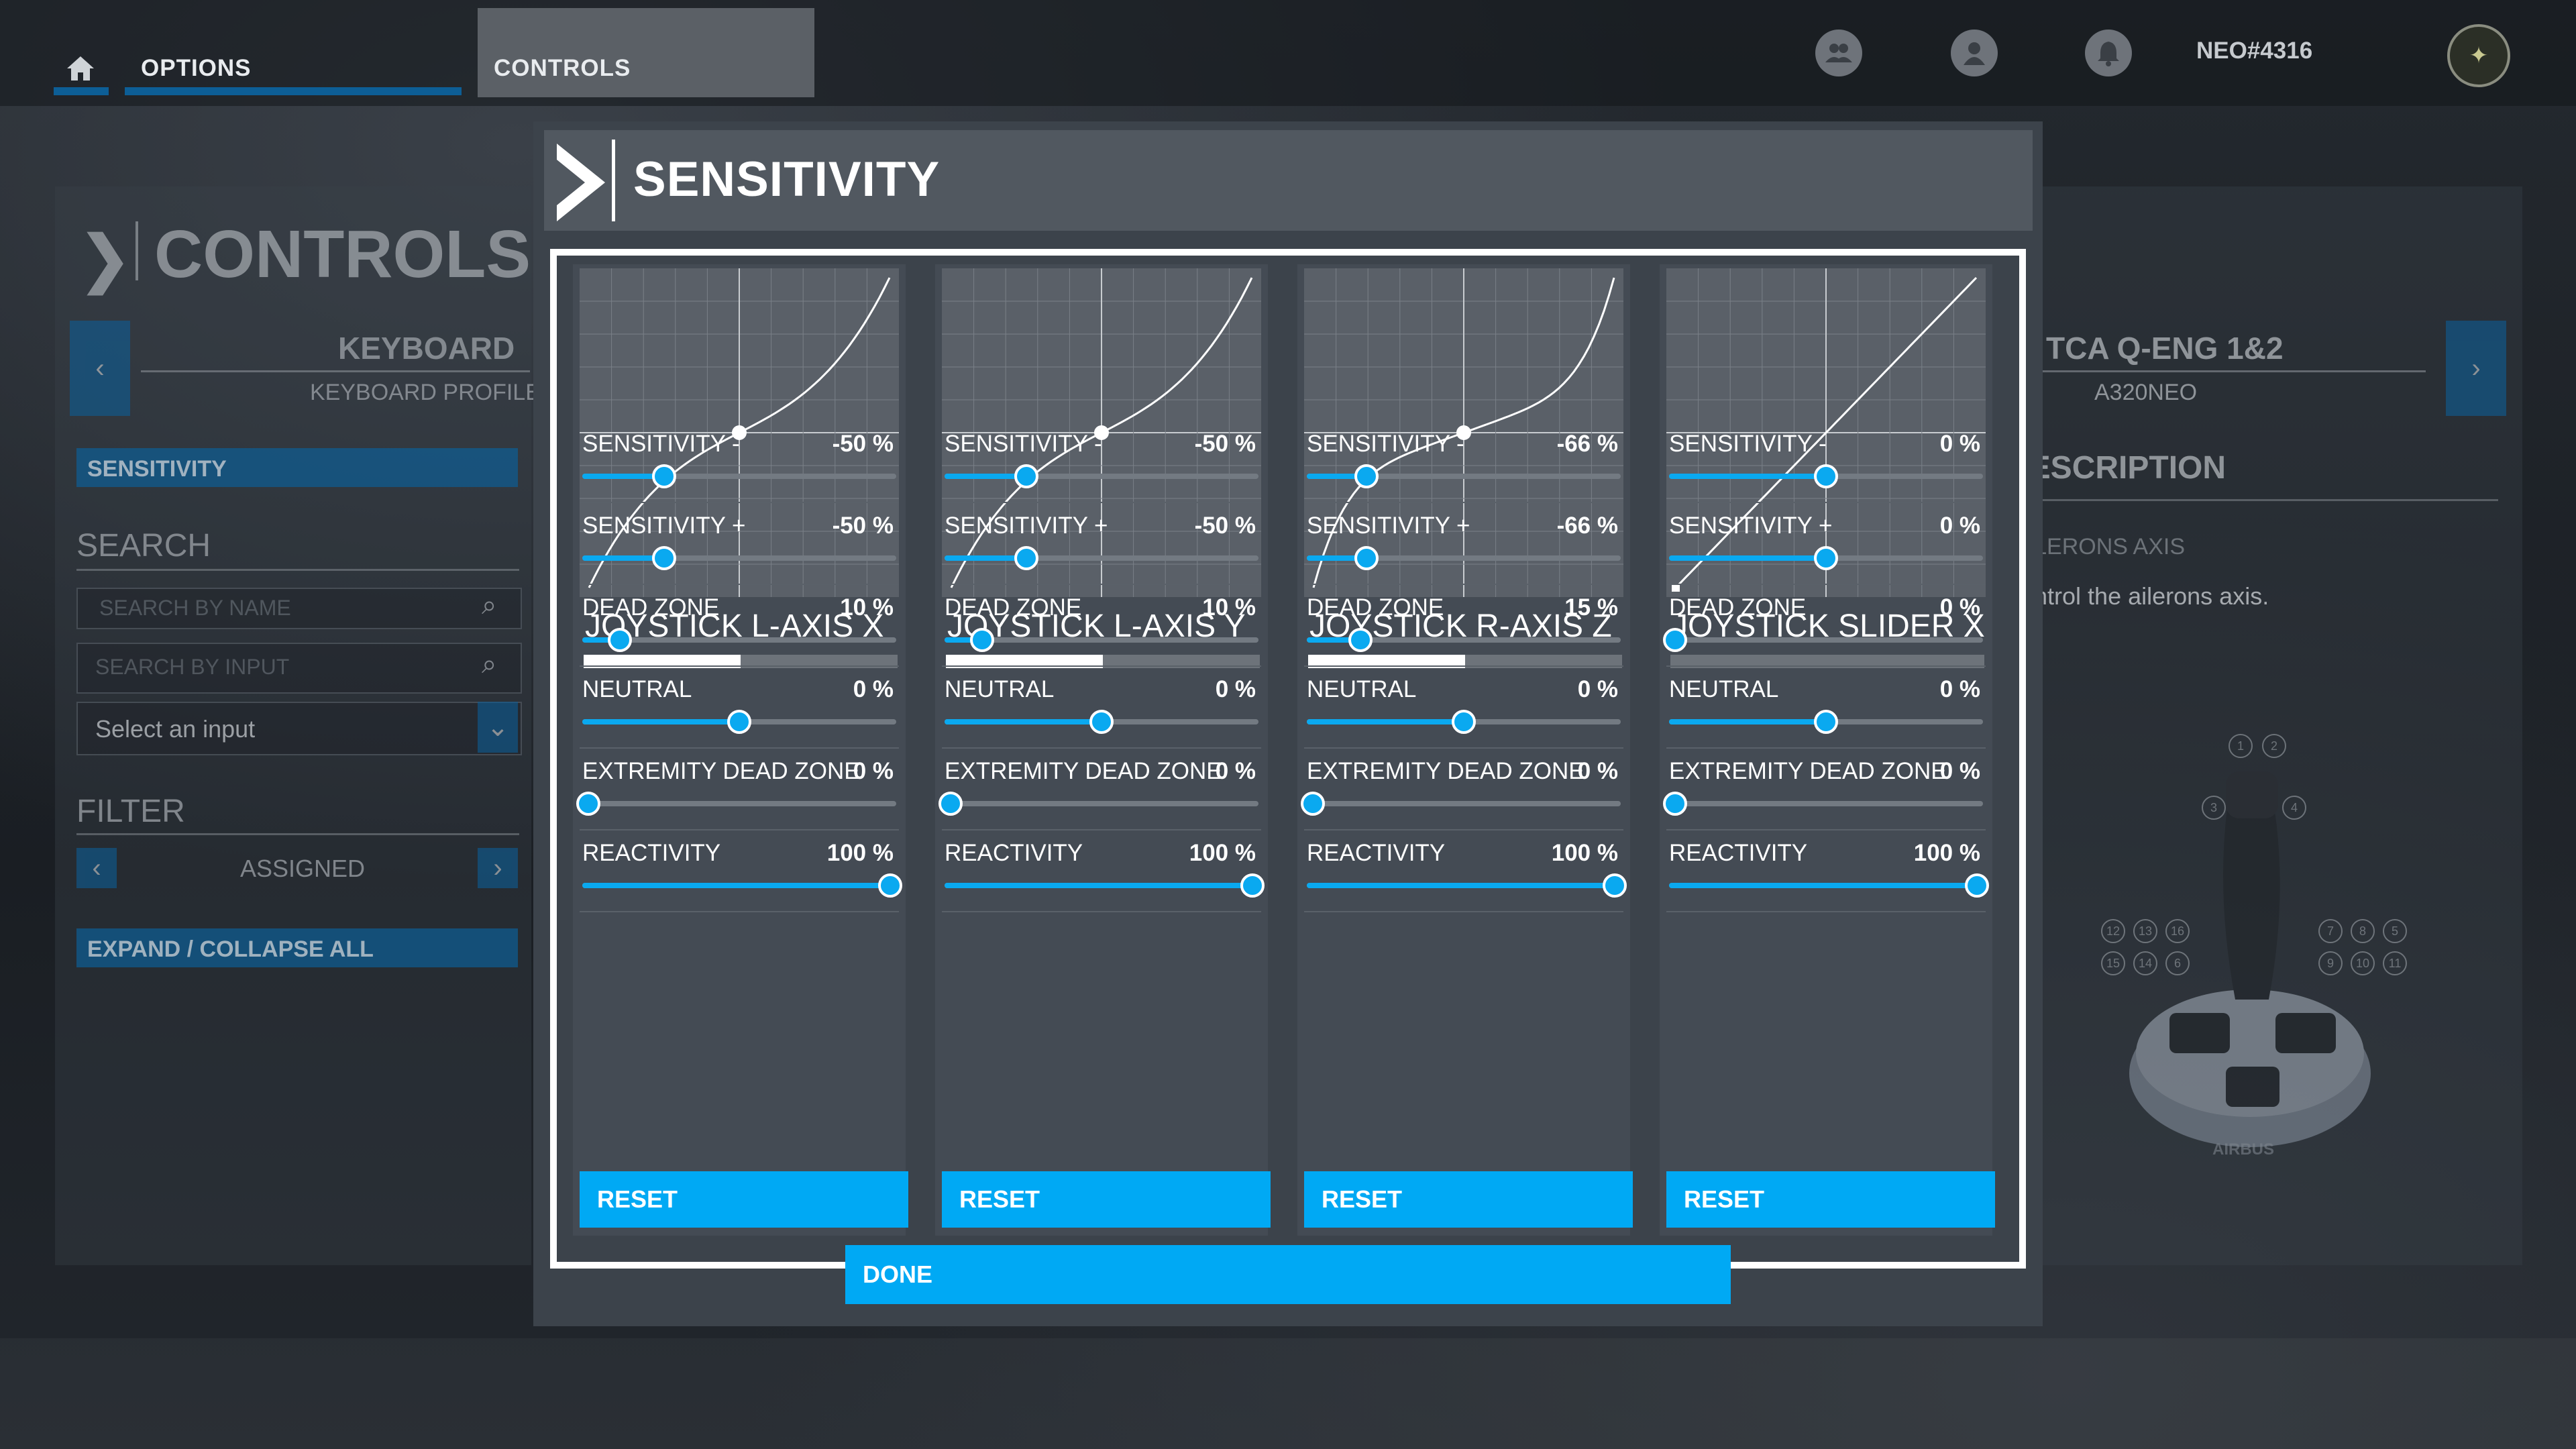 The height and width of the screenshot is (1449, 2576). I want to click on profile-icon, so click(1974, 53).